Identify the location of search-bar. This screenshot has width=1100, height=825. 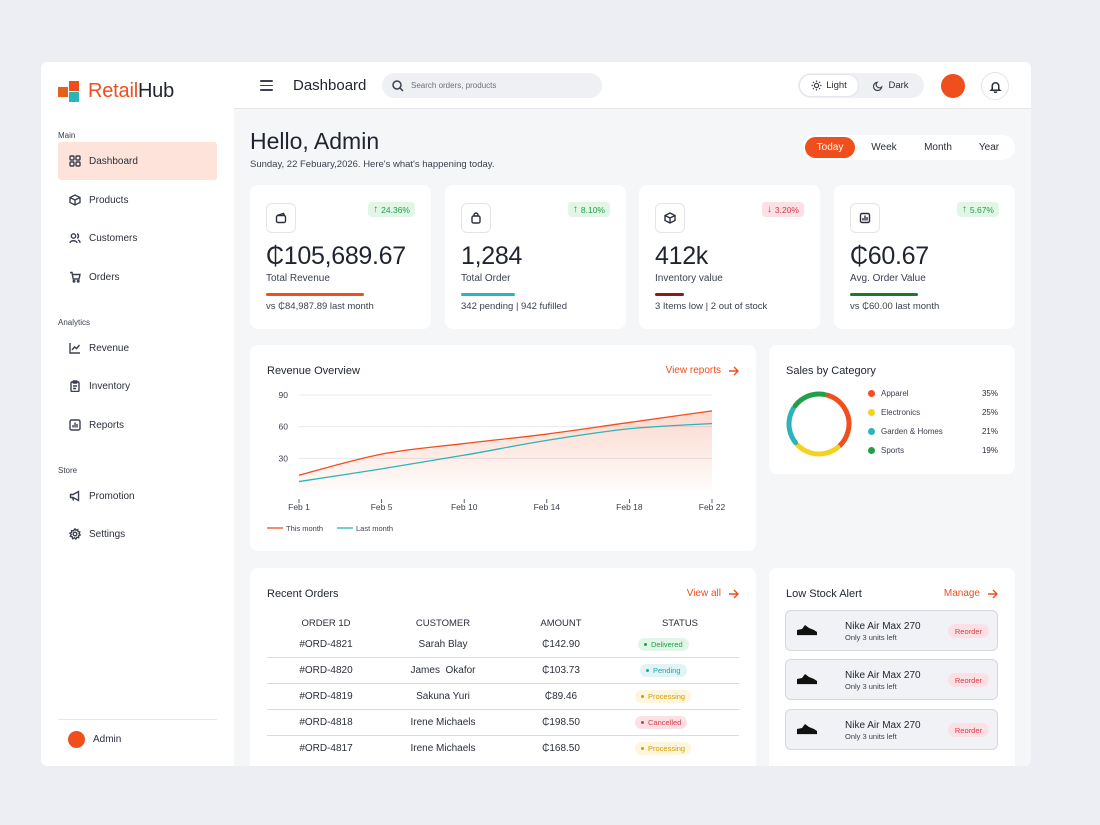
(492, 85).